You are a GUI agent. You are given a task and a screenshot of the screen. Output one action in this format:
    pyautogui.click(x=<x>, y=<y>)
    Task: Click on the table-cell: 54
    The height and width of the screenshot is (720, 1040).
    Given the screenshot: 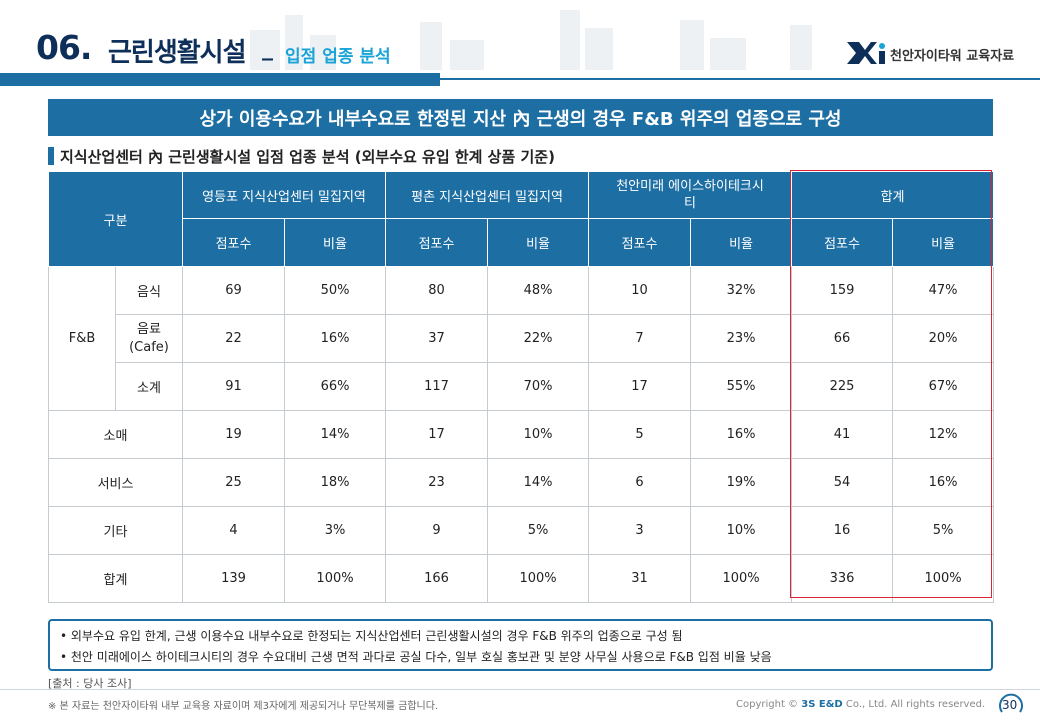 What is the action you would take?
    pyautogui.click(x=842, y=482)
    